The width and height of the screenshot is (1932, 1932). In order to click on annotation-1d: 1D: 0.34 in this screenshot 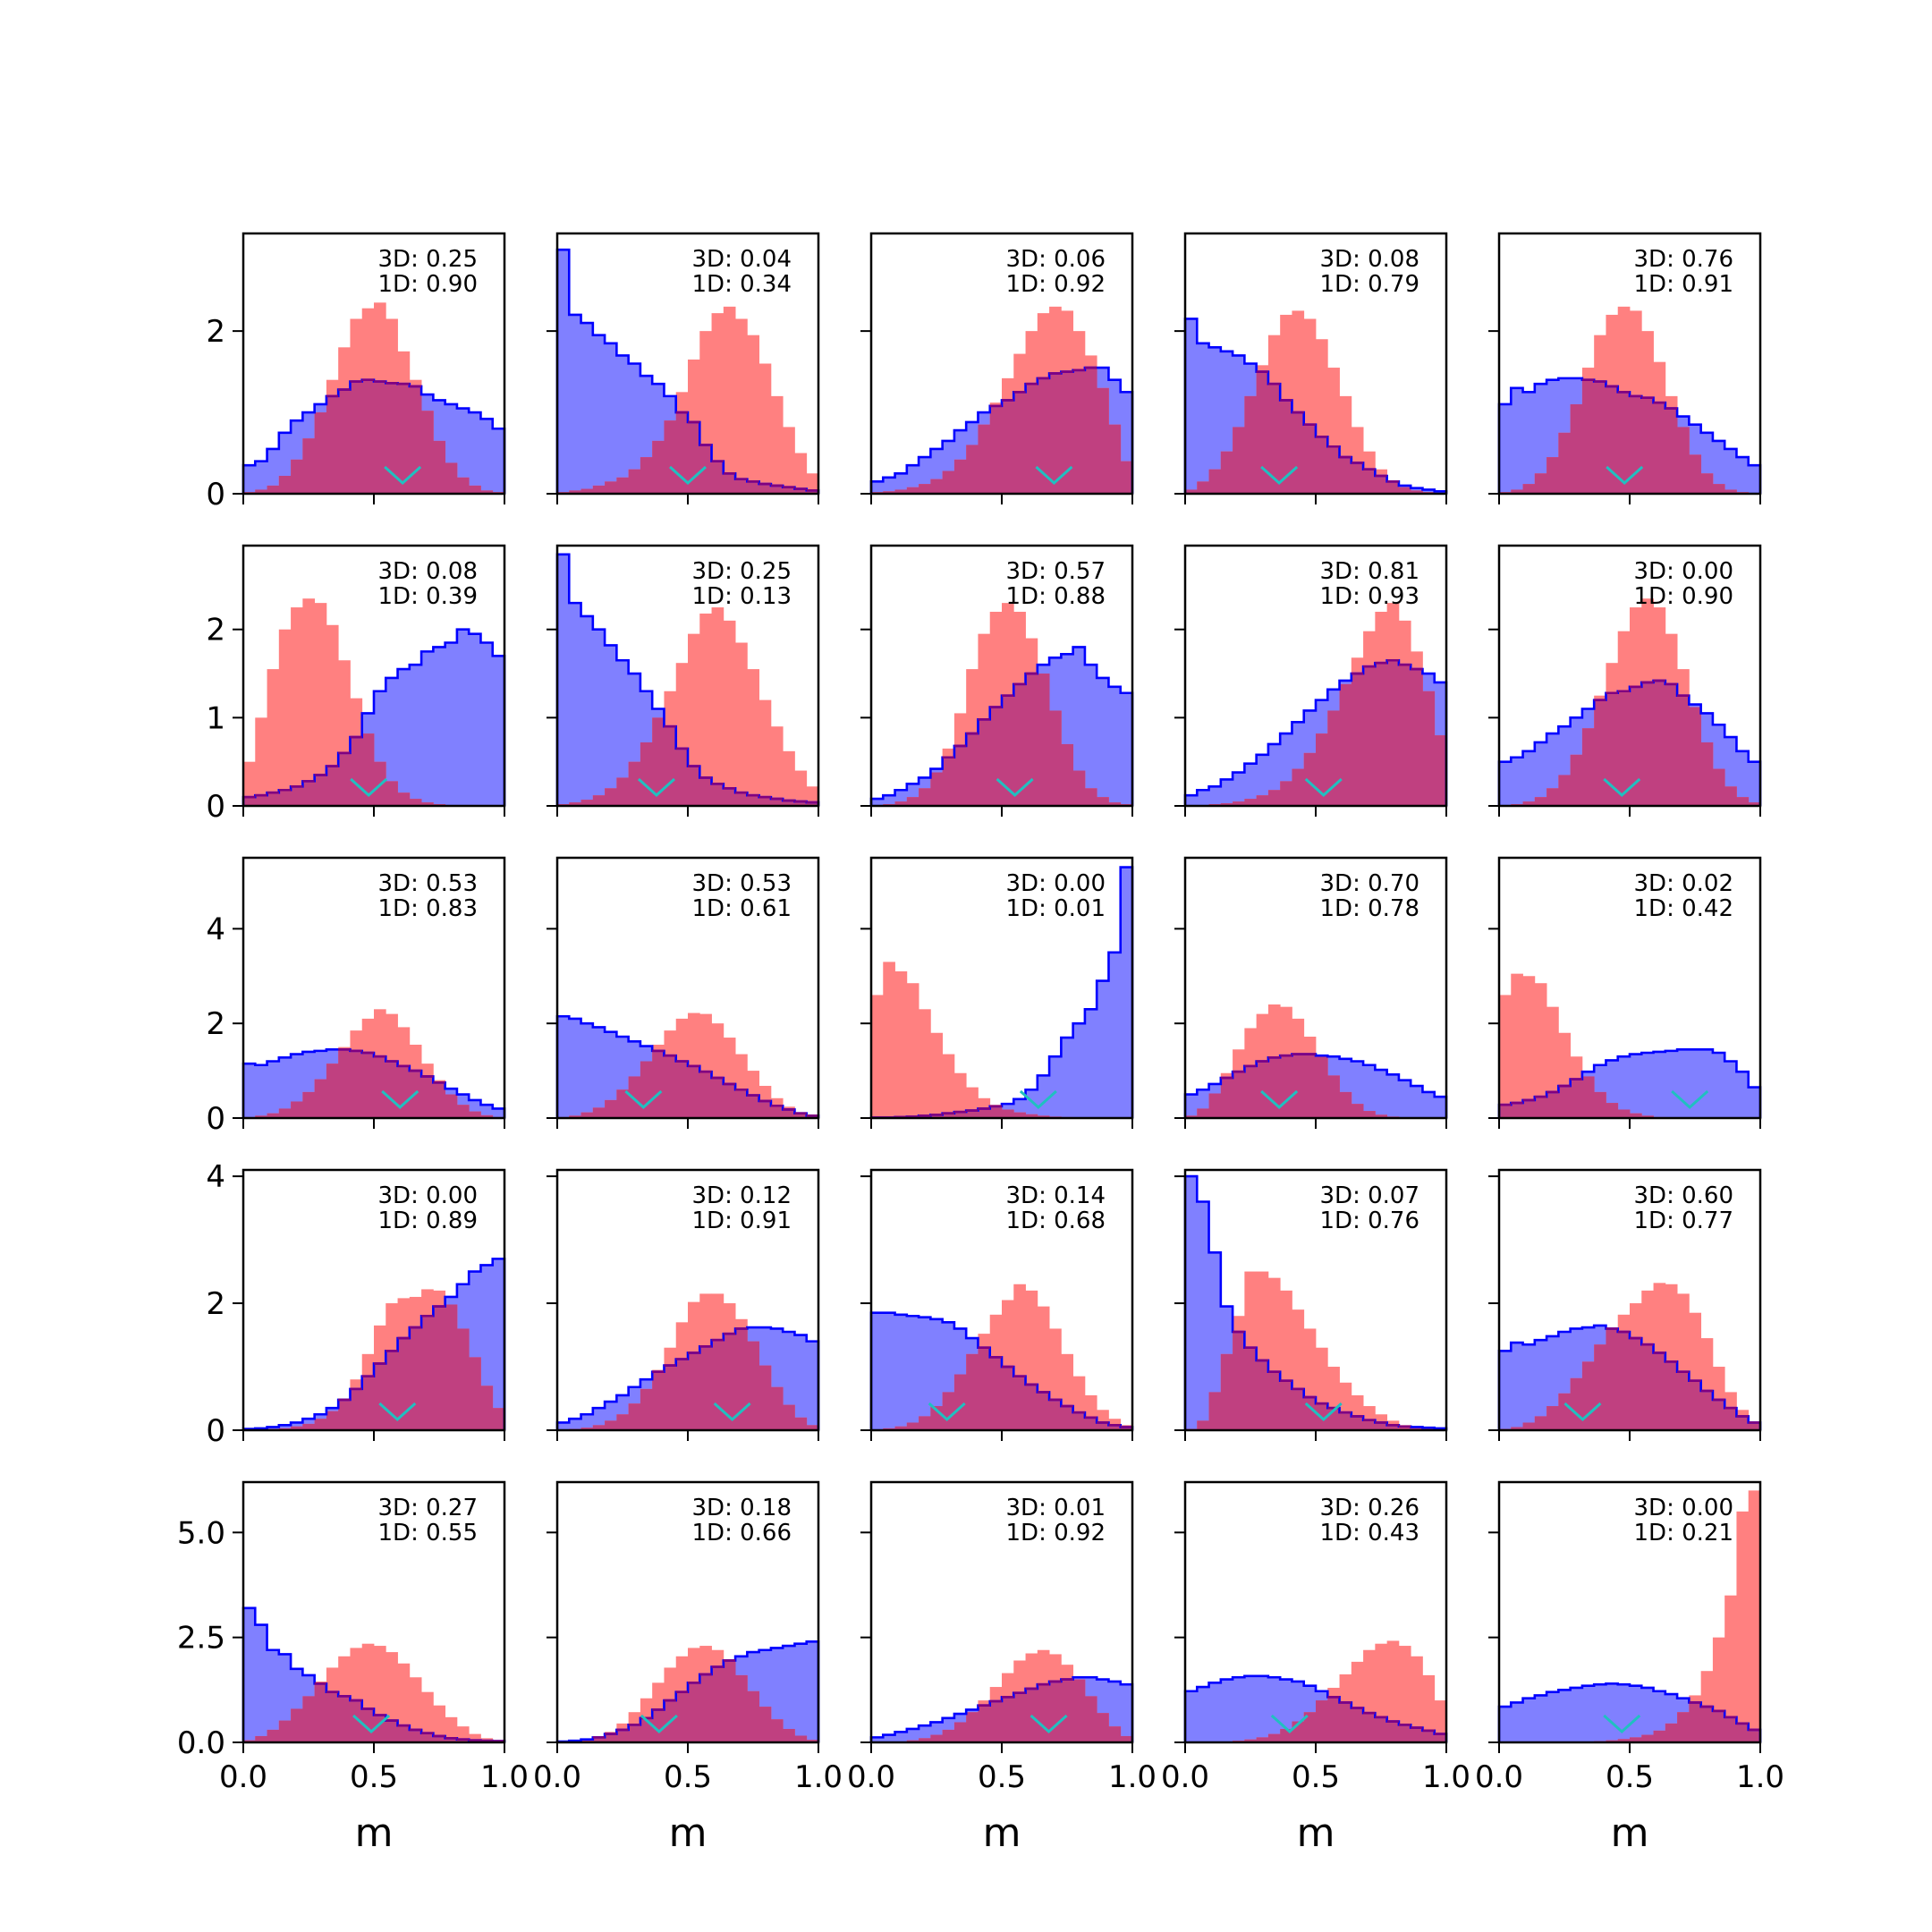, I will do `click(742, 284)`.